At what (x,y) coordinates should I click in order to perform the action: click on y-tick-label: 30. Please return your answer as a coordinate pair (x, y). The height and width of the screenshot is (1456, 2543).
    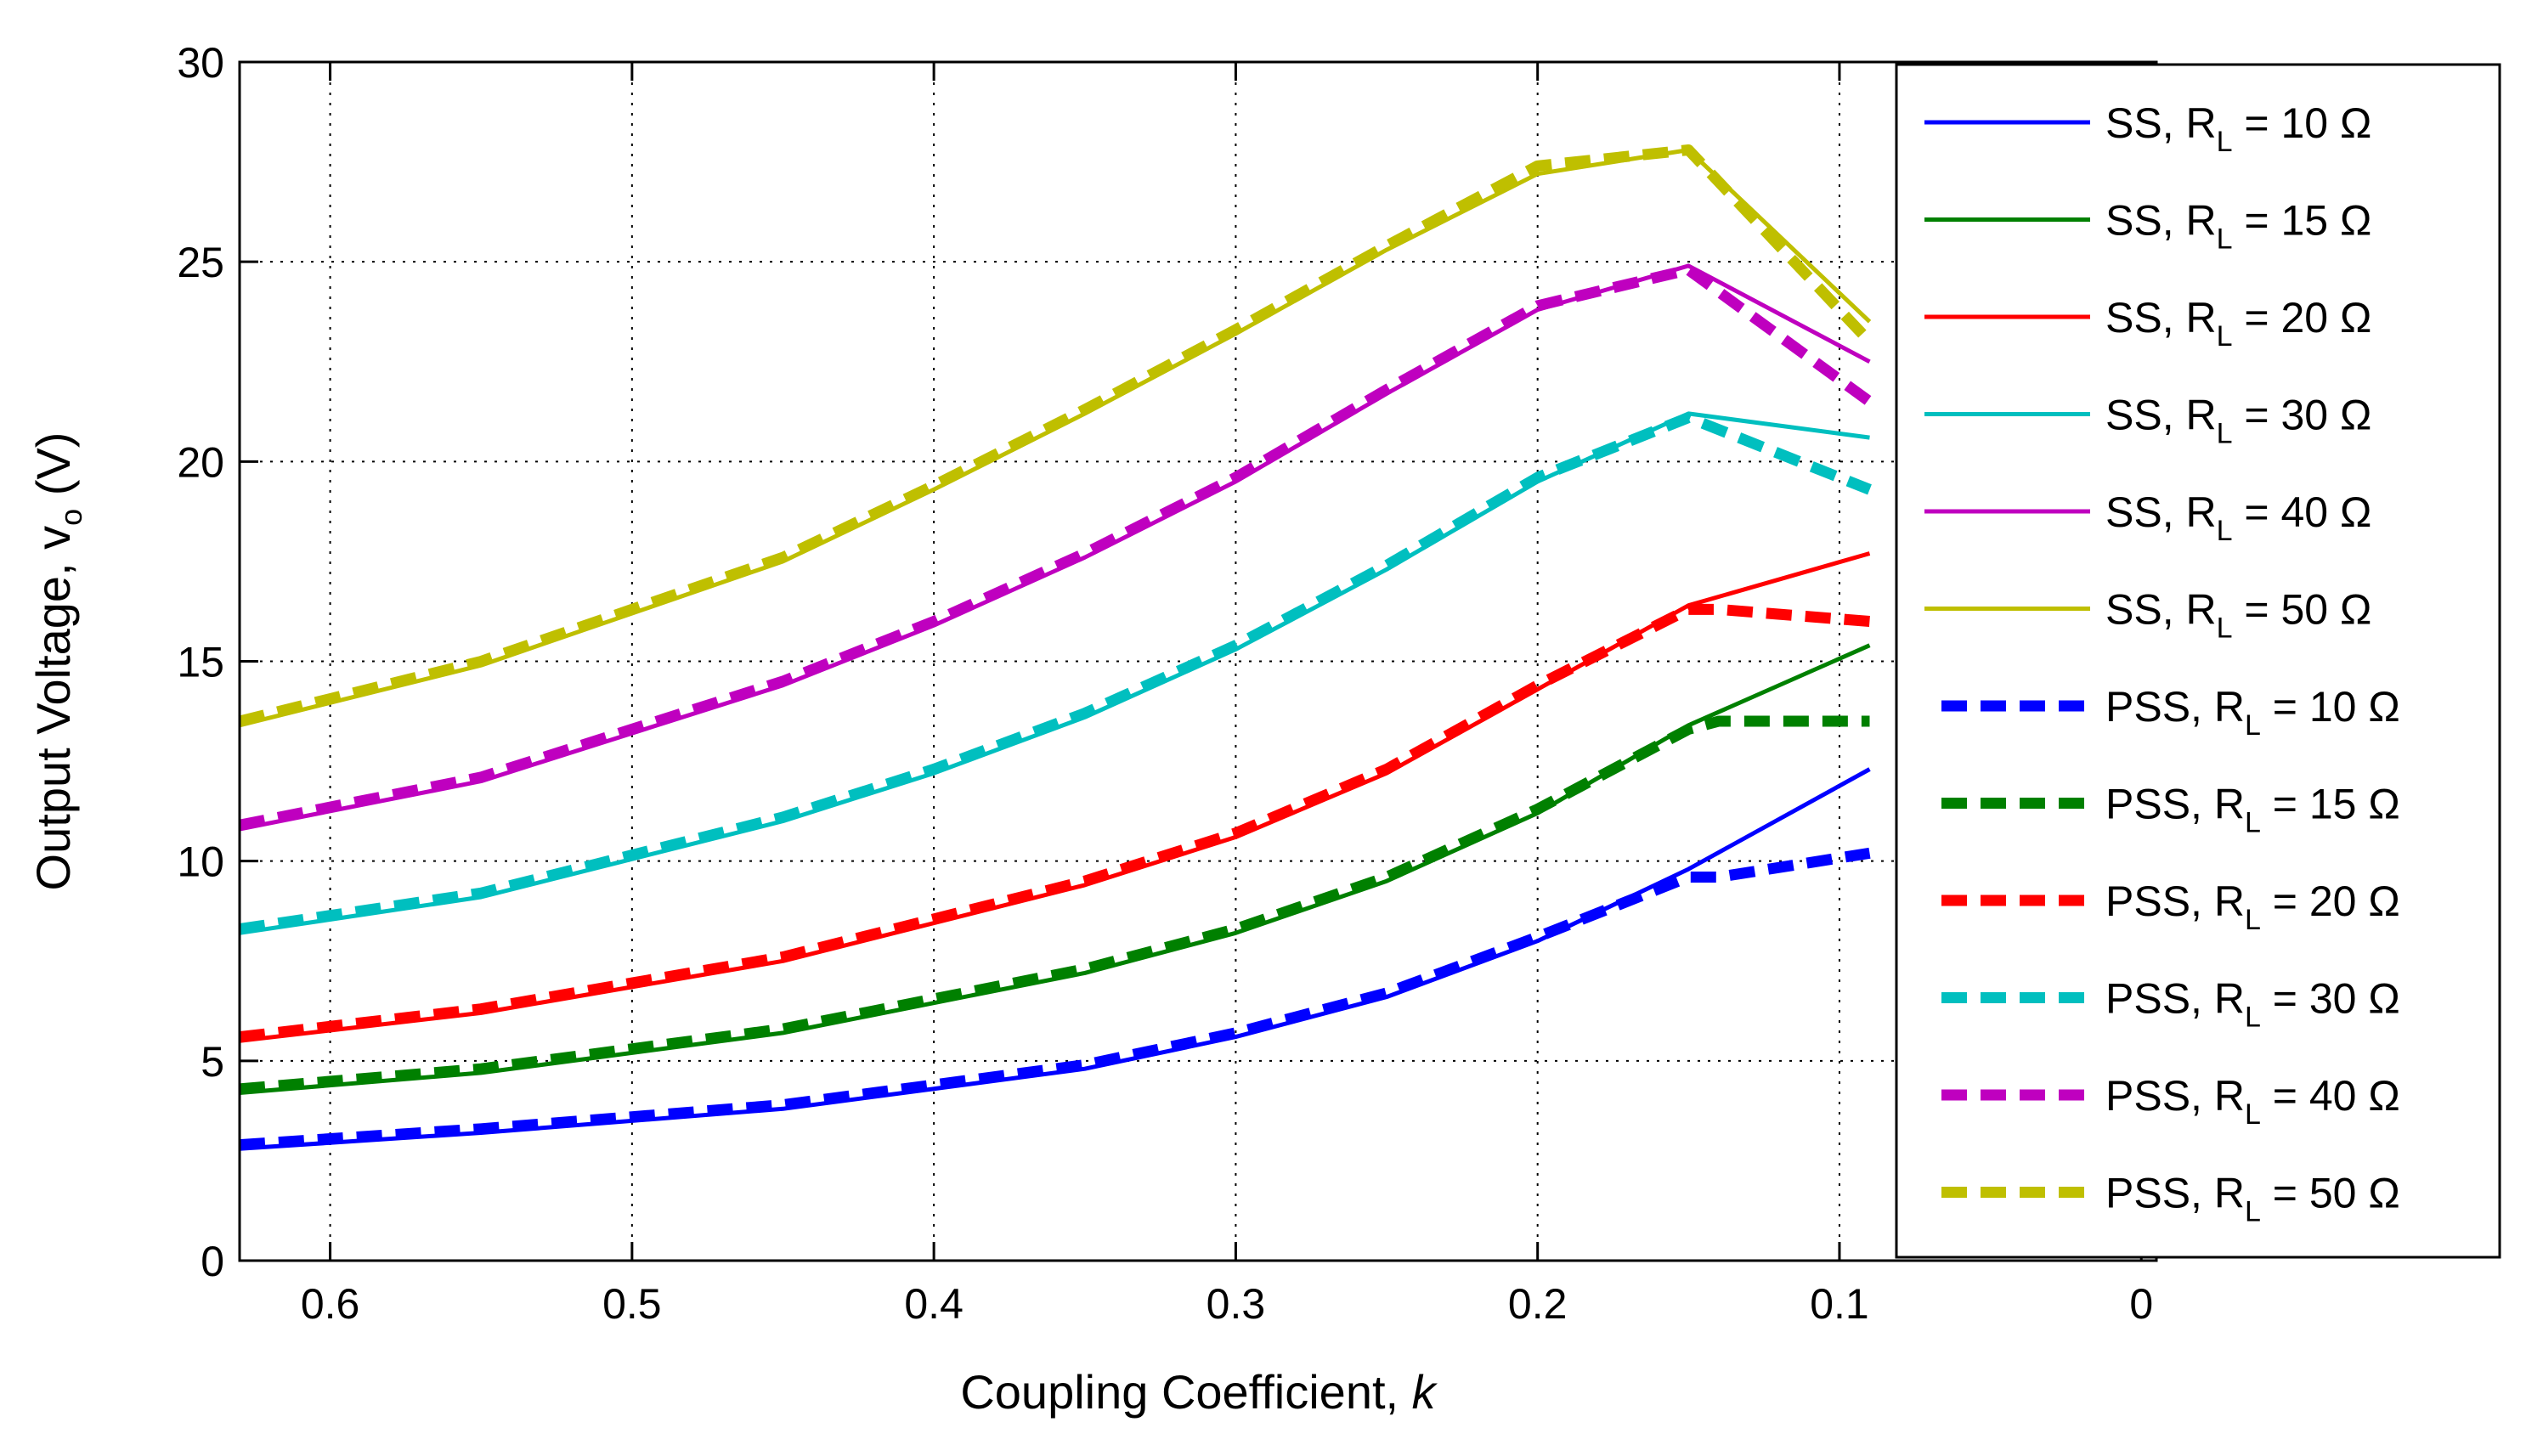
    Looking at the image, I should click on (200, 63).